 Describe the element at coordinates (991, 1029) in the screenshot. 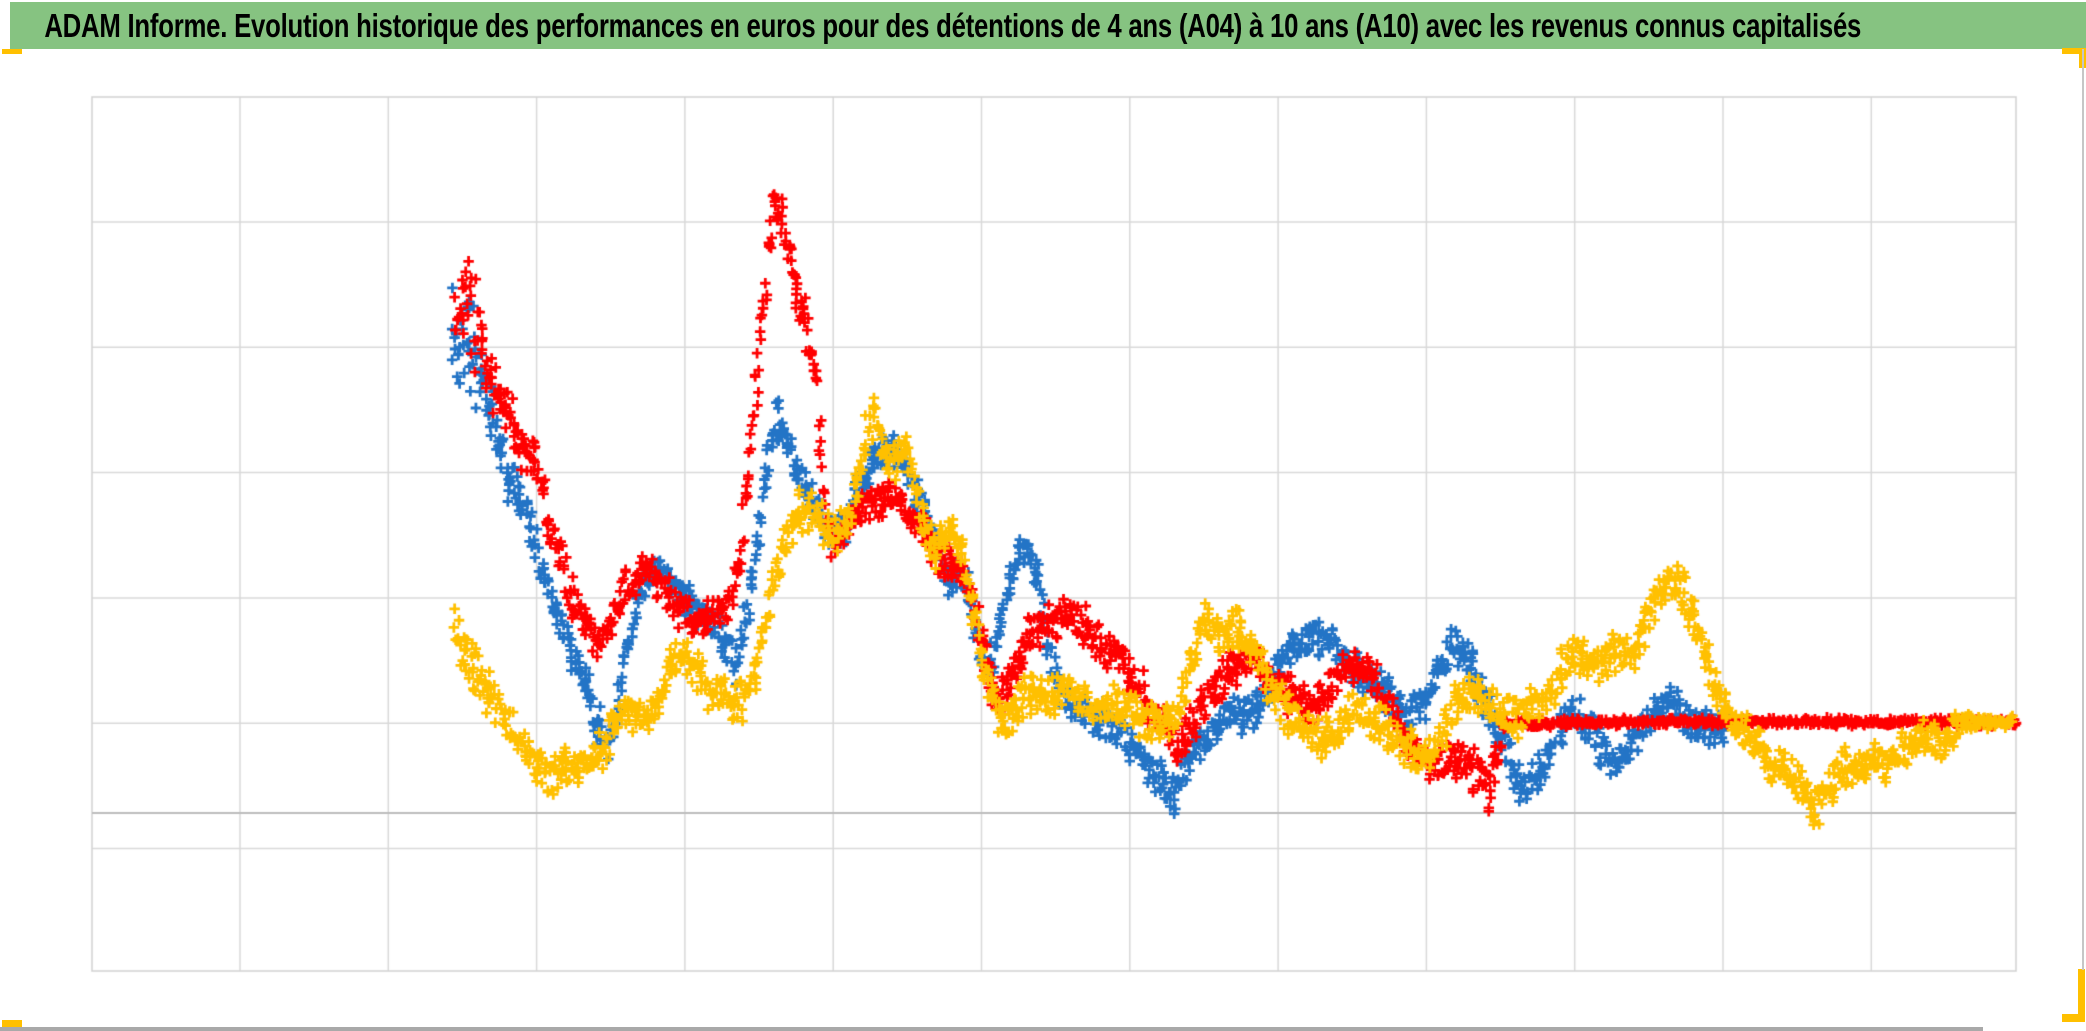

I see `bottom-strip` at that location.